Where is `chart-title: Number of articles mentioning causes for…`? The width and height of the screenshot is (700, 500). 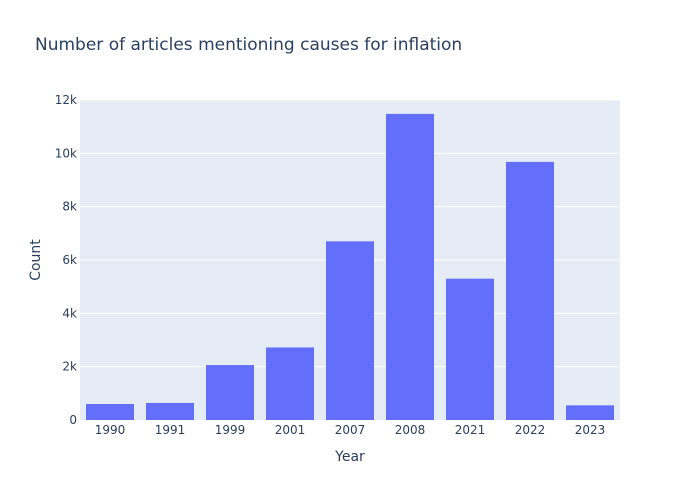 chart-title: Number of articles mentioning causes for… is located at coordinates (248, 45).